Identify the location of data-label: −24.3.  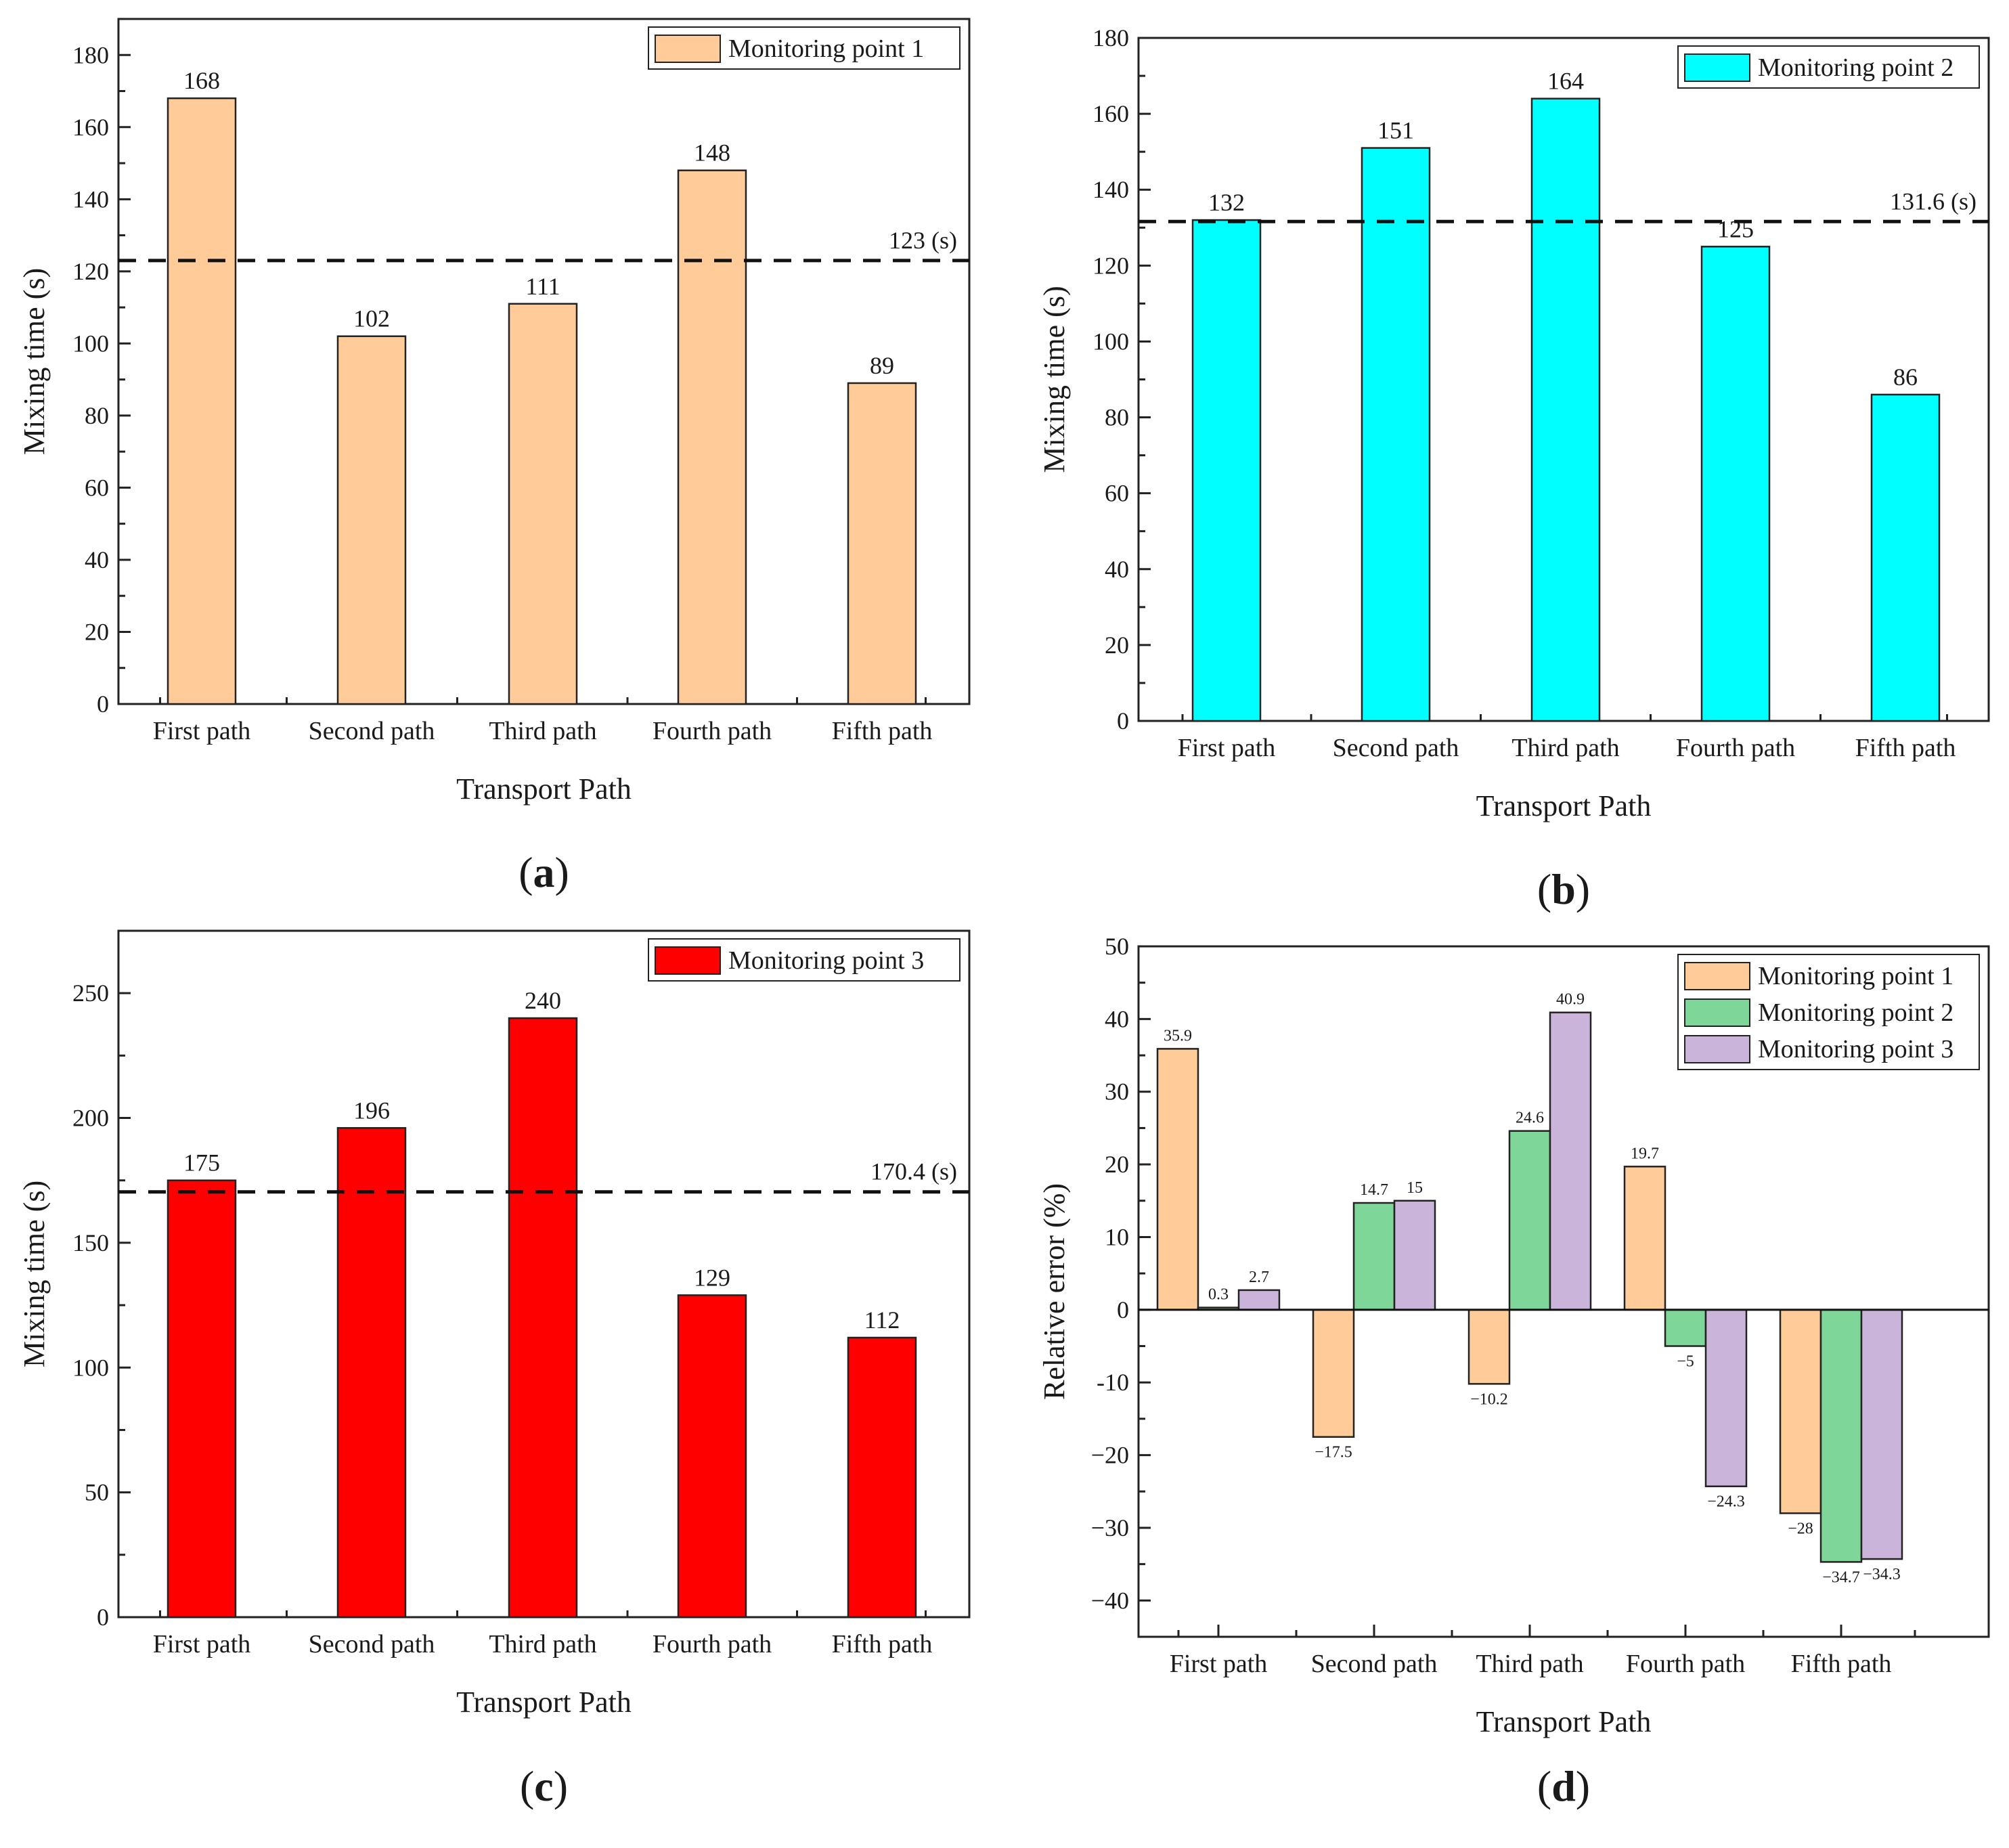
(1726, 1502).